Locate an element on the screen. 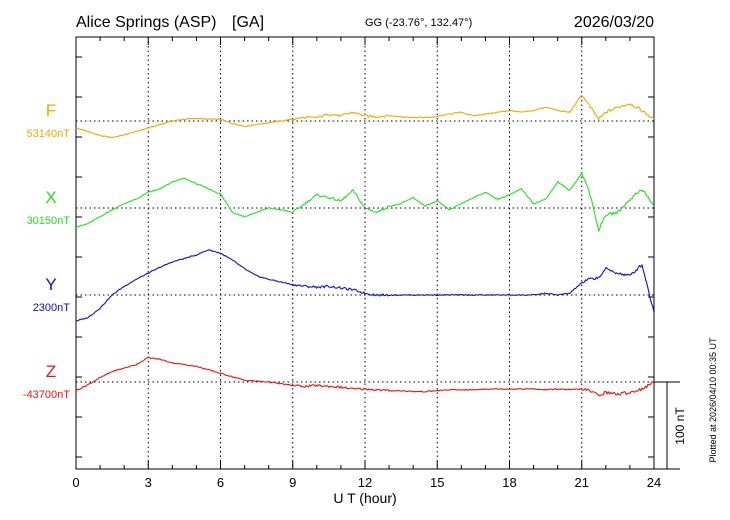 Image resolution: width=730 pixels, height=520 pixels. x-tick-label: 0 is located at coordinates (75, 482).